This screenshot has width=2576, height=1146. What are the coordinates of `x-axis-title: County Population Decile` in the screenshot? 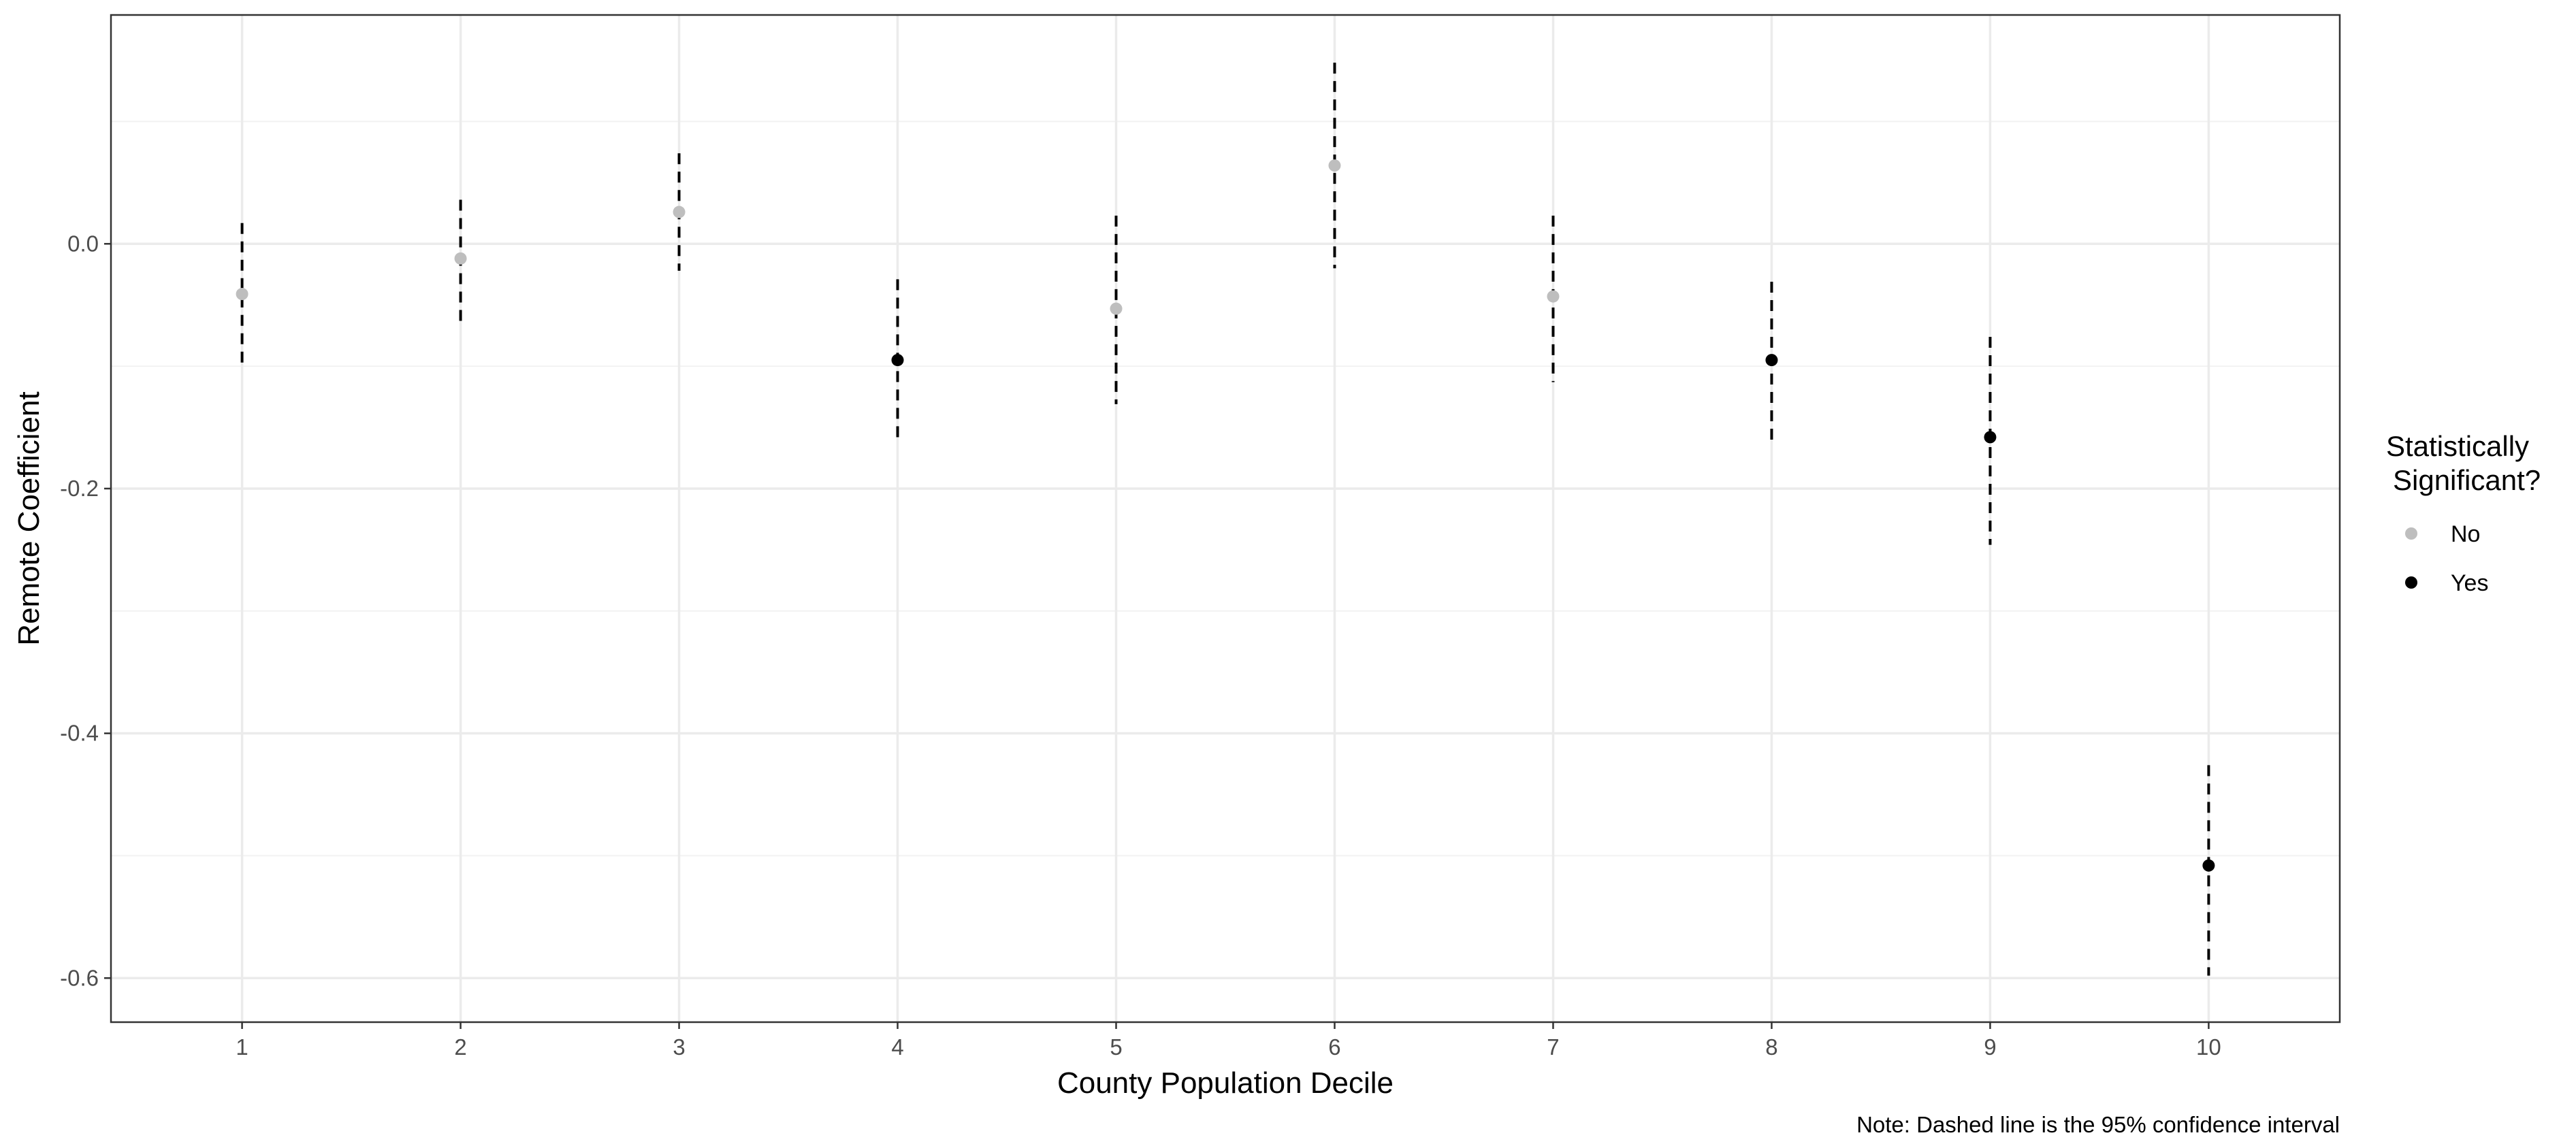 It's located at (1226, 1083).